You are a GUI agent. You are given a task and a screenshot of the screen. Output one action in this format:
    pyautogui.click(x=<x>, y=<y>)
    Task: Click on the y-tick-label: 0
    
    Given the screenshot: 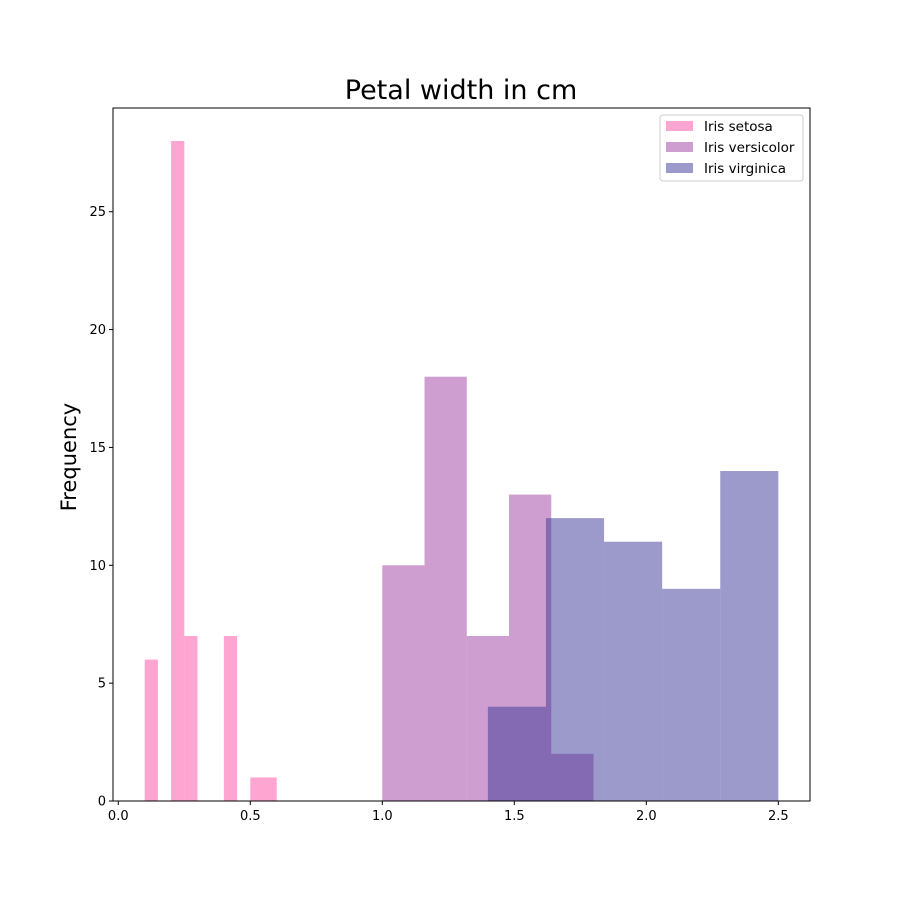 What is the action you would take?
    pyautogui.click(x=102, y=802)
    